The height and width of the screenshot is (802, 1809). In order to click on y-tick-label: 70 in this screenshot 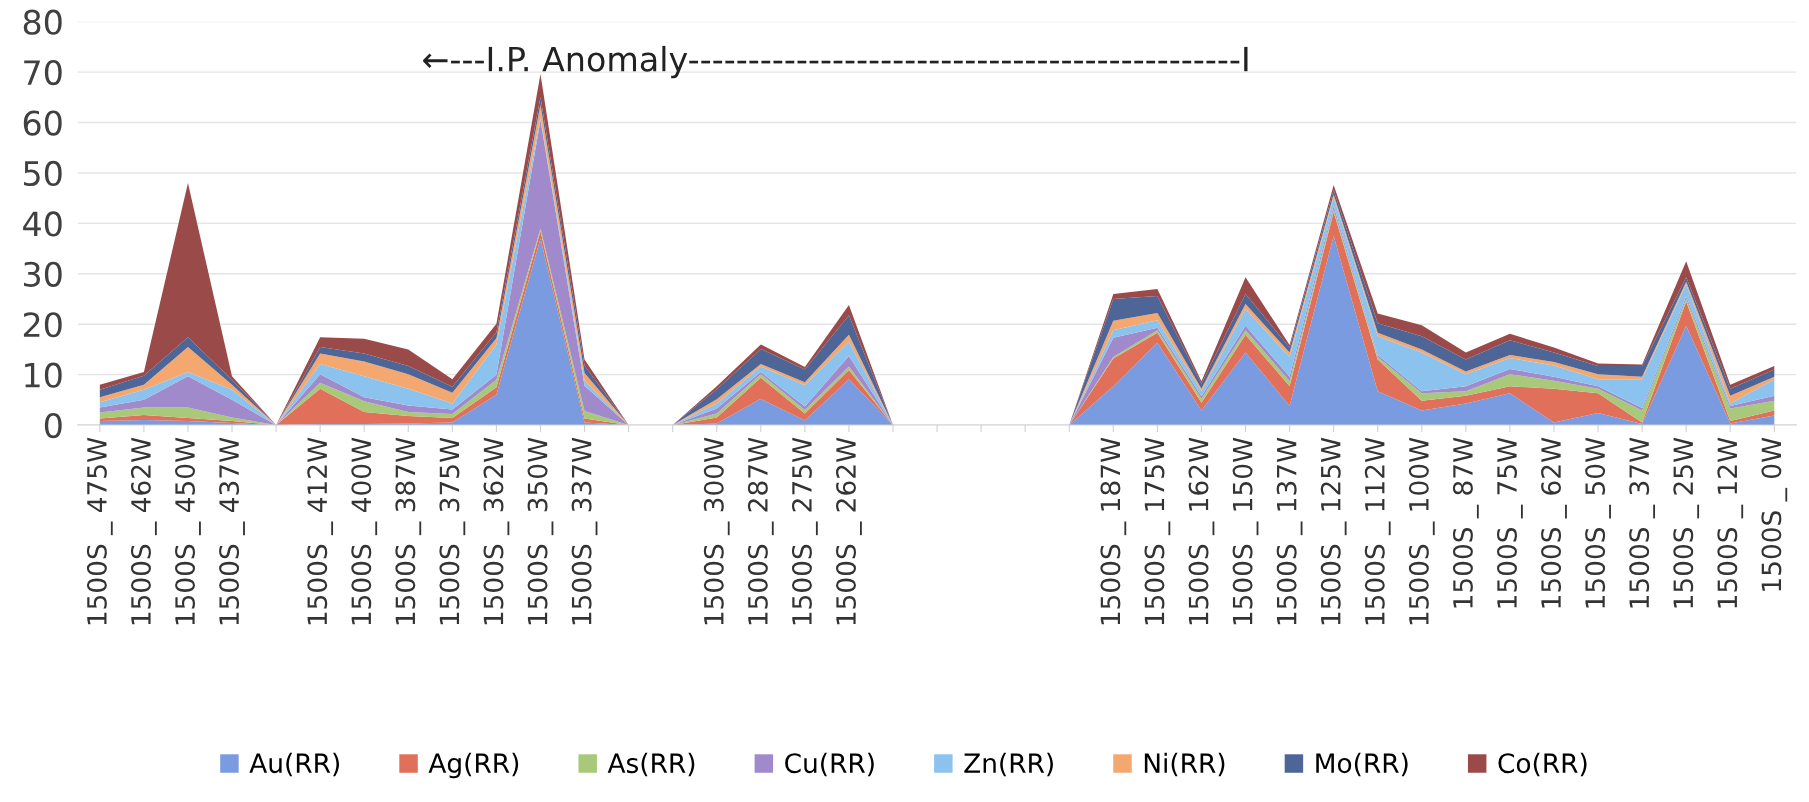, I will do `click(43, 73)`.